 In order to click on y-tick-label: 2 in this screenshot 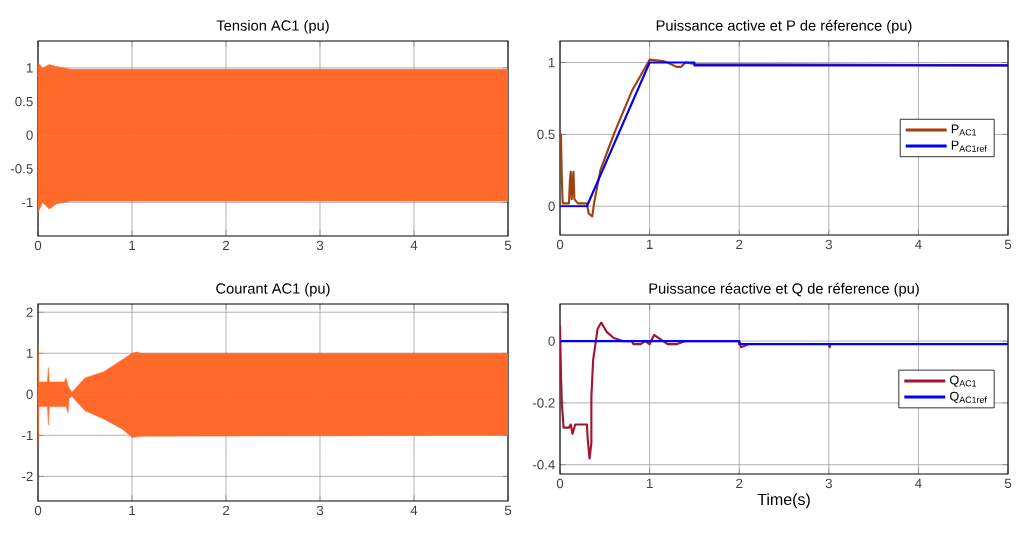, I will do `click(29, 312)`.